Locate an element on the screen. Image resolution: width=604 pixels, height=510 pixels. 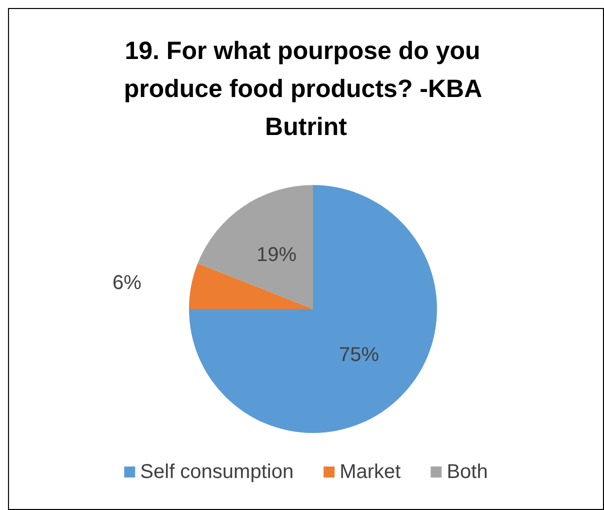
data-label: 19% is located at coordinates (276, 255).